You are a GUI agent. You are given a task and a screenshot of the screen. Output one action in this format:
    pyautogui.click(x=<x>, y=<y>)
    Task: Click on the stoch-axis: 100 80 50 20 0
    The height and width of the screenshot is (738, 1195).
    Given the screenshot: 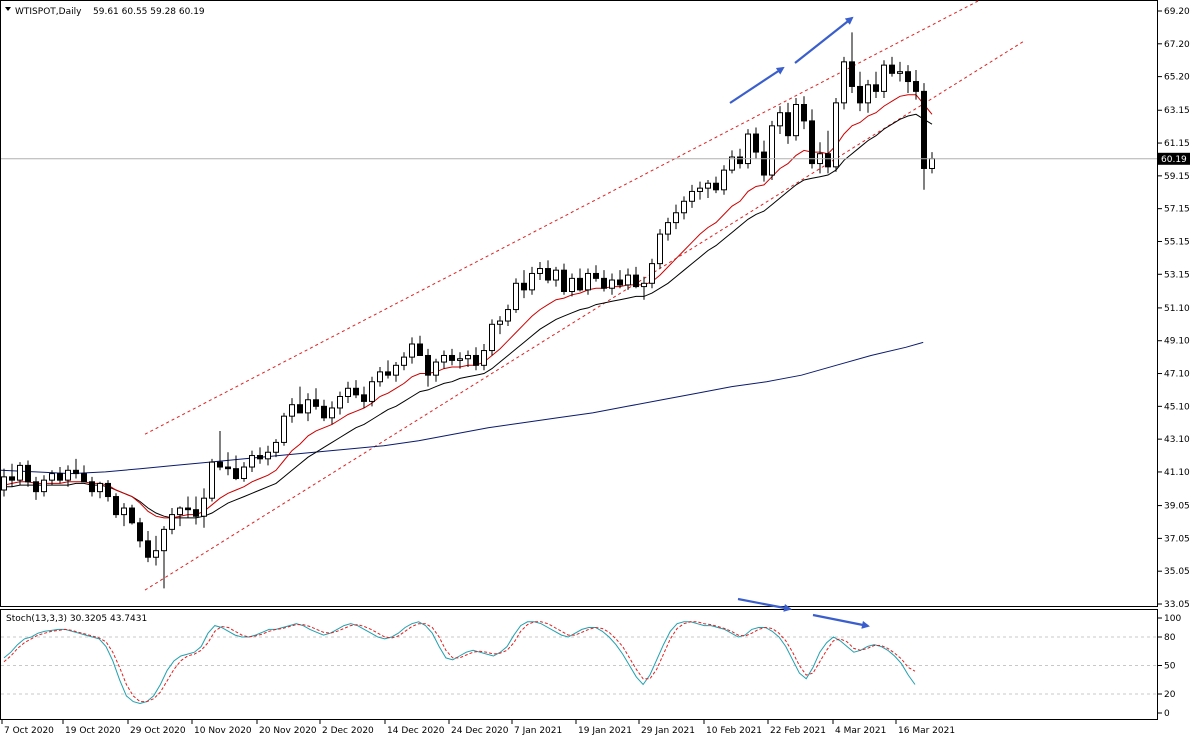 What is the action you would take?
    pyautogui.click(x=1169, y=666)
    